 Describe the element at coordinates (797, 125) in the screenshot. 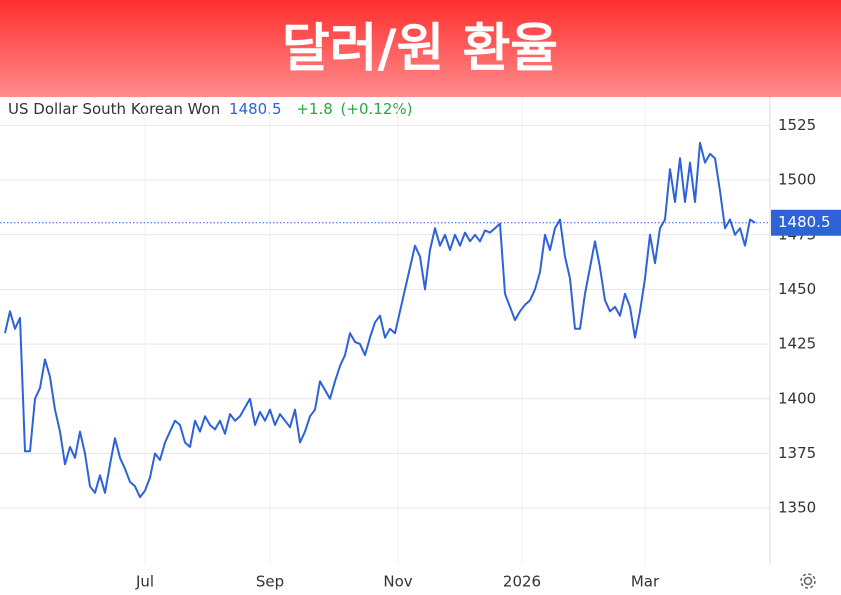

I see `y-tick-label: 1525` at that location.